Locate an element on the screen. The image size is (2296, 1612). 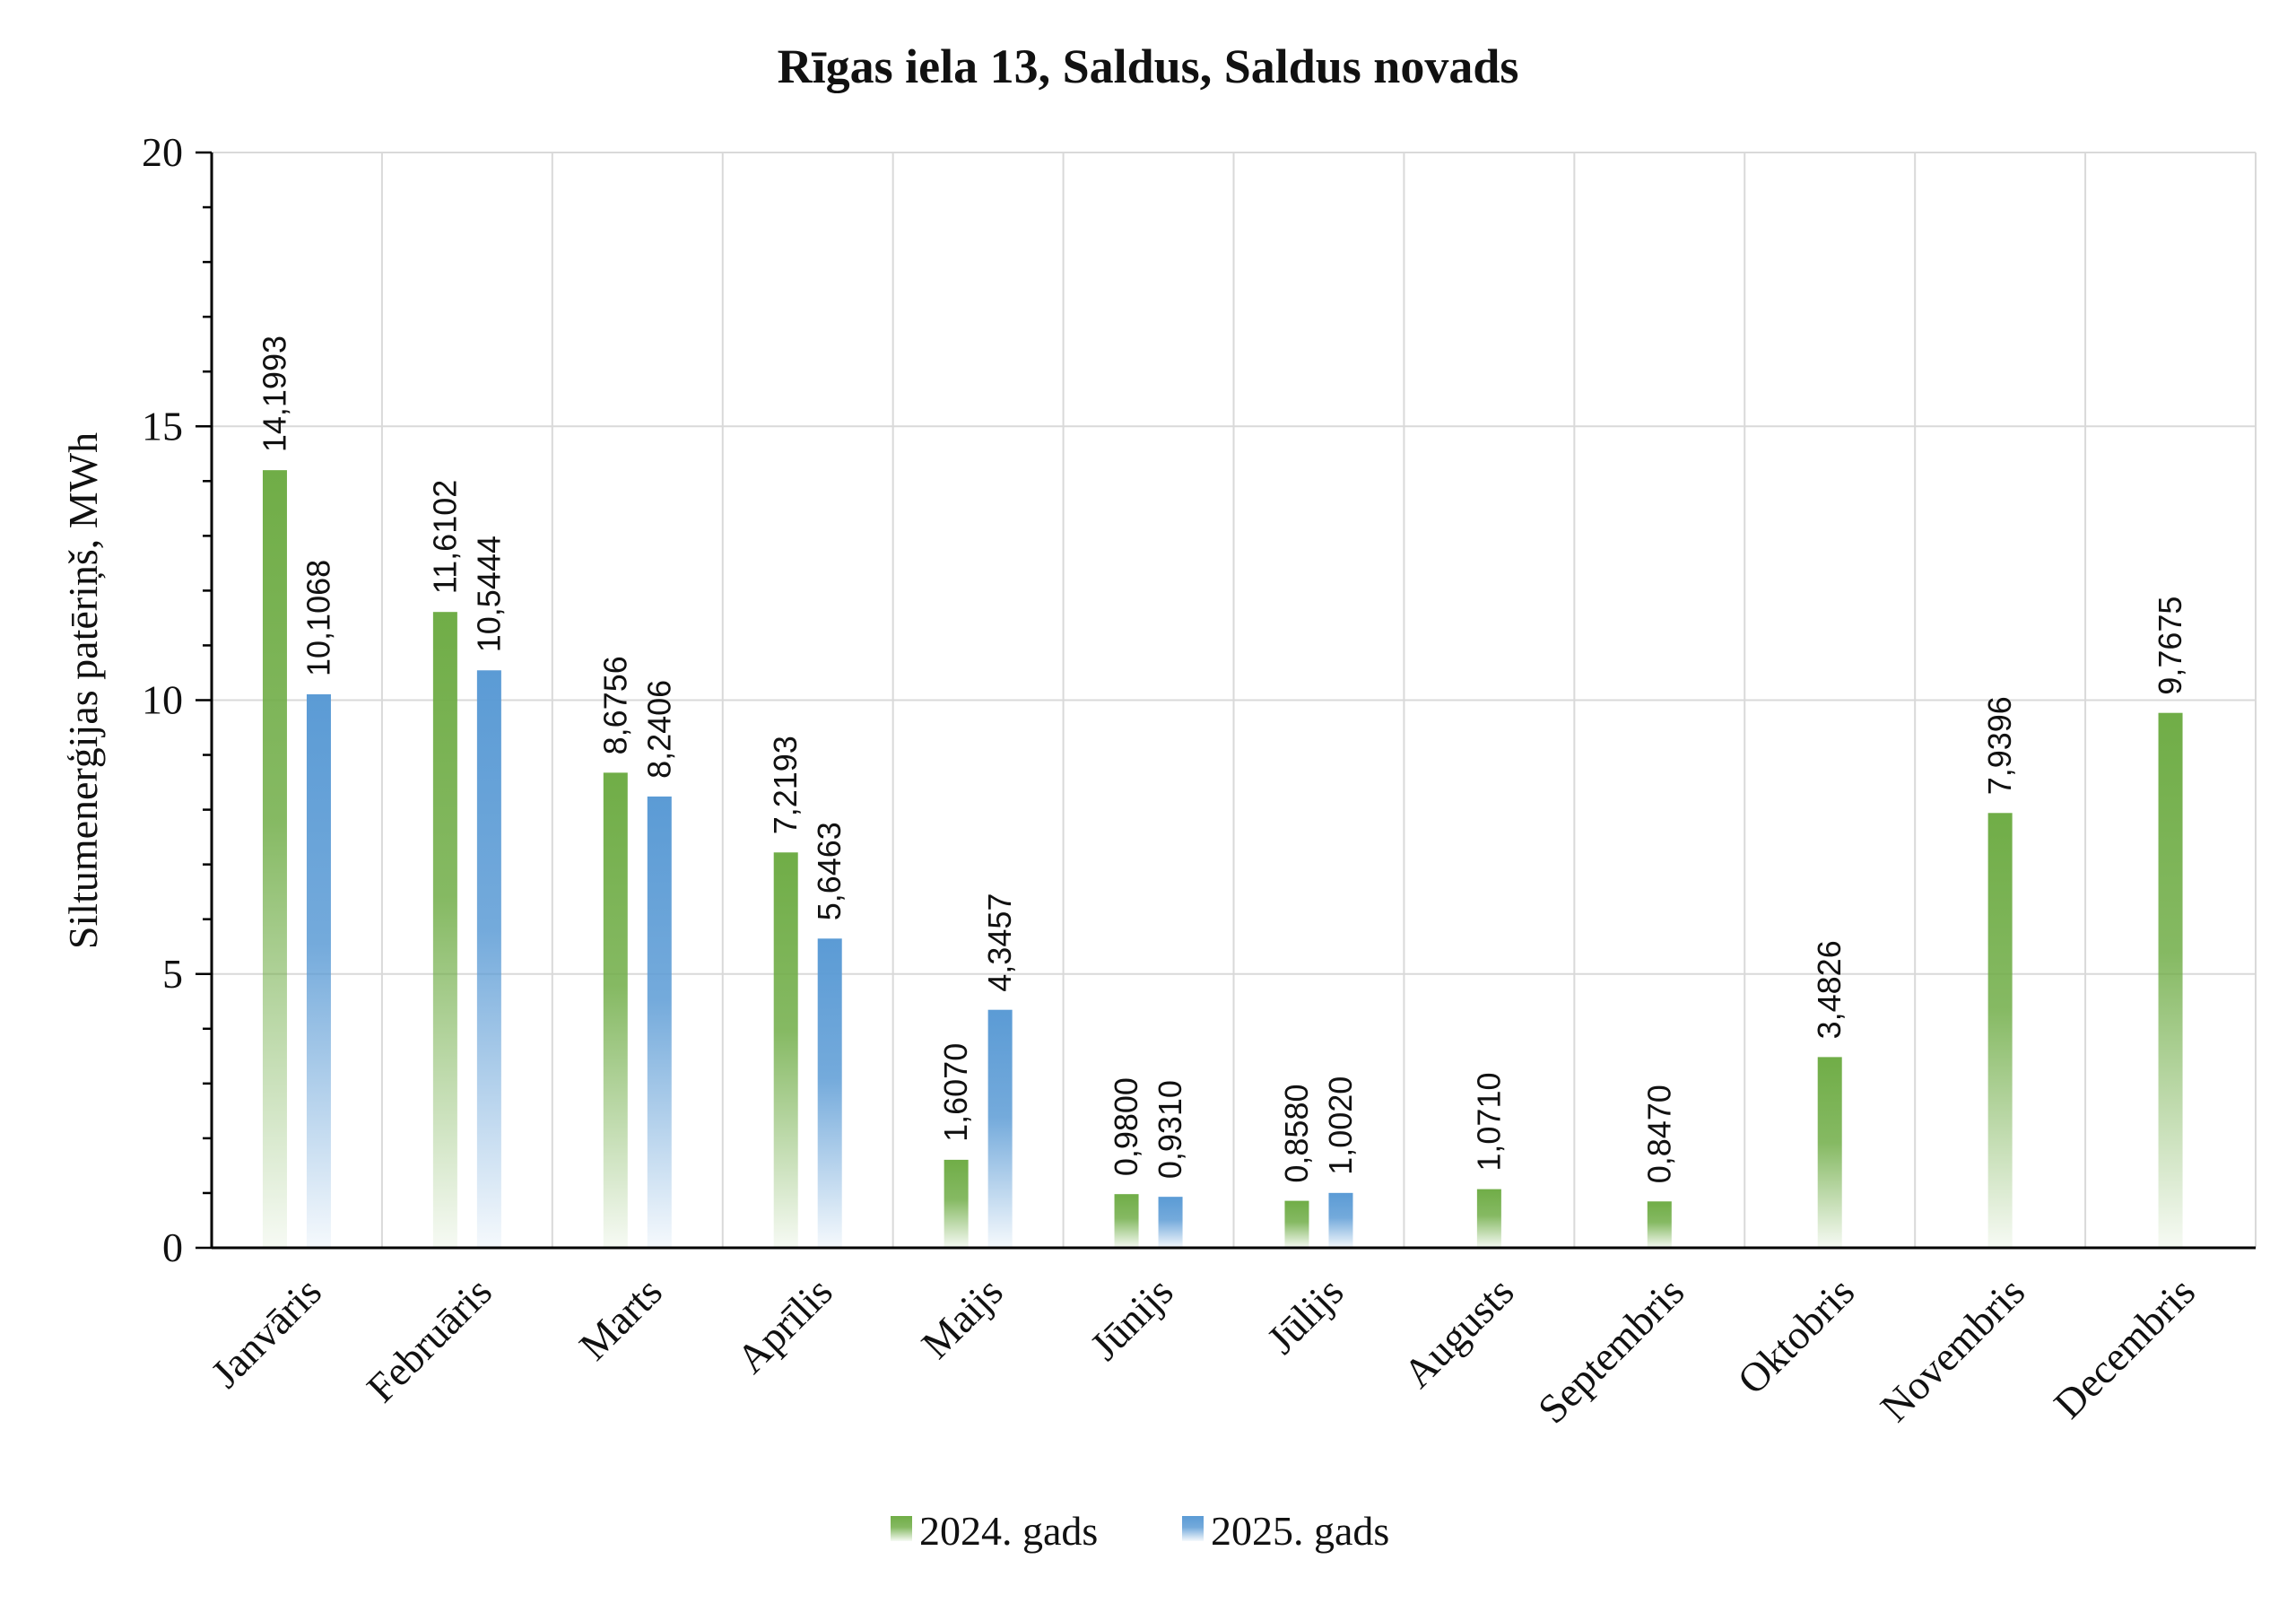
data-label: 7,9396 is located at coordinates (1999, 746).